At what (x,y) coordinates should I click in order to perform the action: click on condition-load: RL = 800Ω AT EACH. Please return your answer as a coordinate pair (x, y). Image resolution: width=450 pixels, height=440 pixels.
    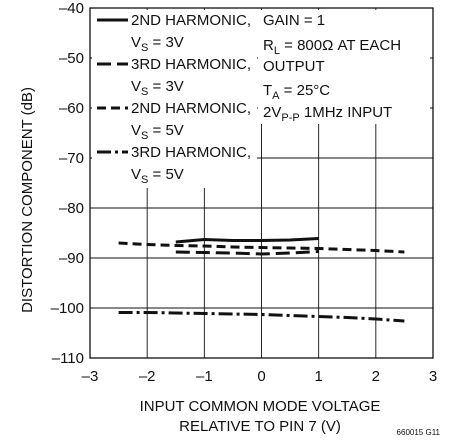
    Looking at the image, I should click on (332, 47).